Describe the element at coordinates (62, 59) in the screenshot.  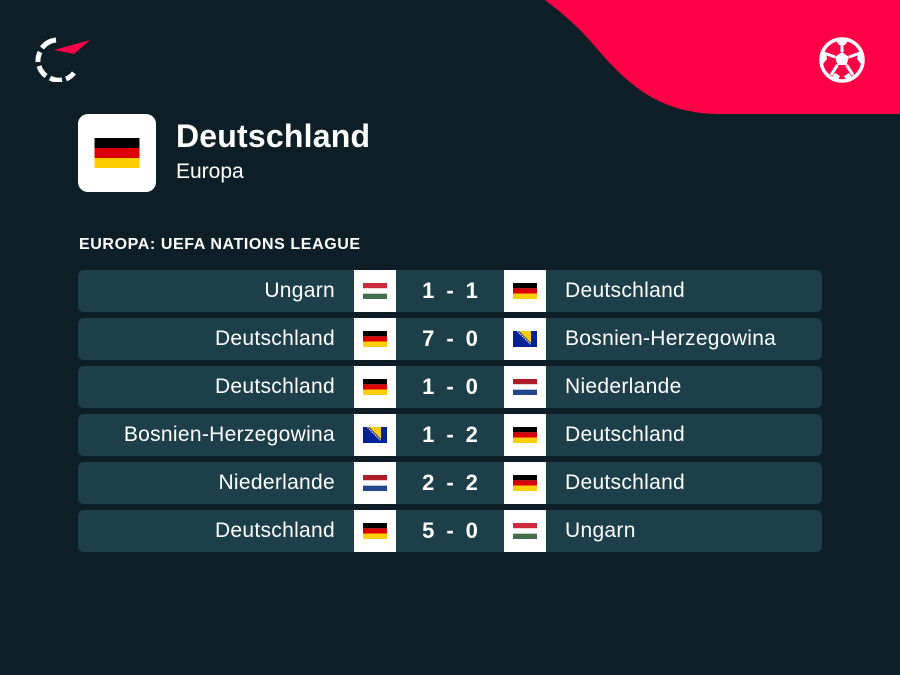
I see `flashscore-logo-icon` at that location.